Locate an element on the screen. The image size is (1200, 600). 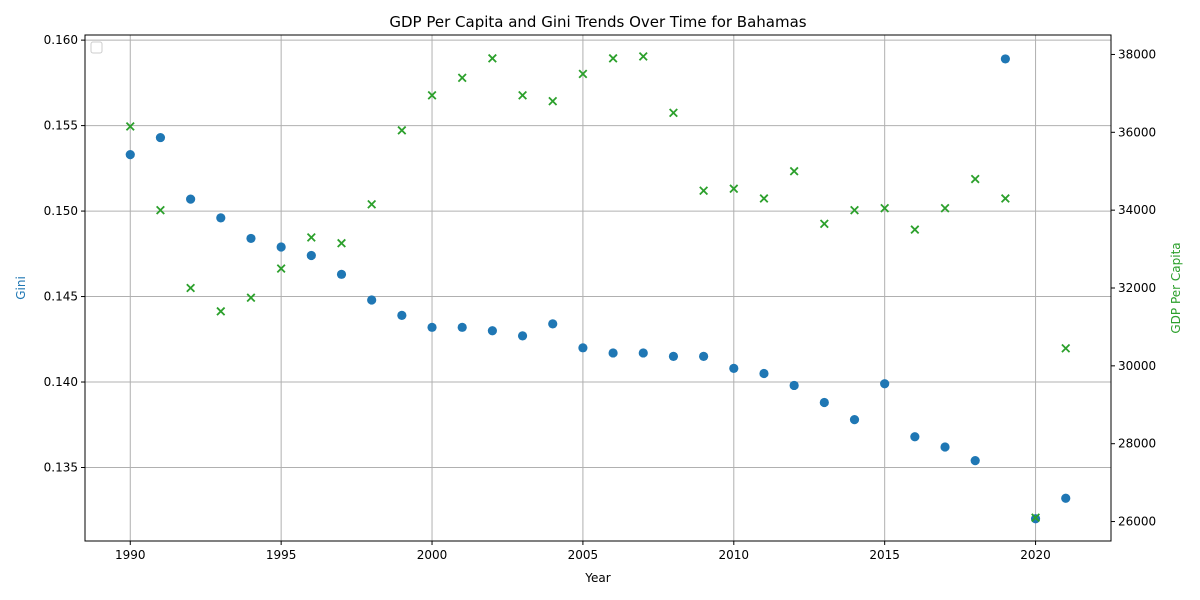
left-y-axis-ticks: 0.135 0.140 0.145 0.150 0.155 0.160 is located at coordinates (64, 253).